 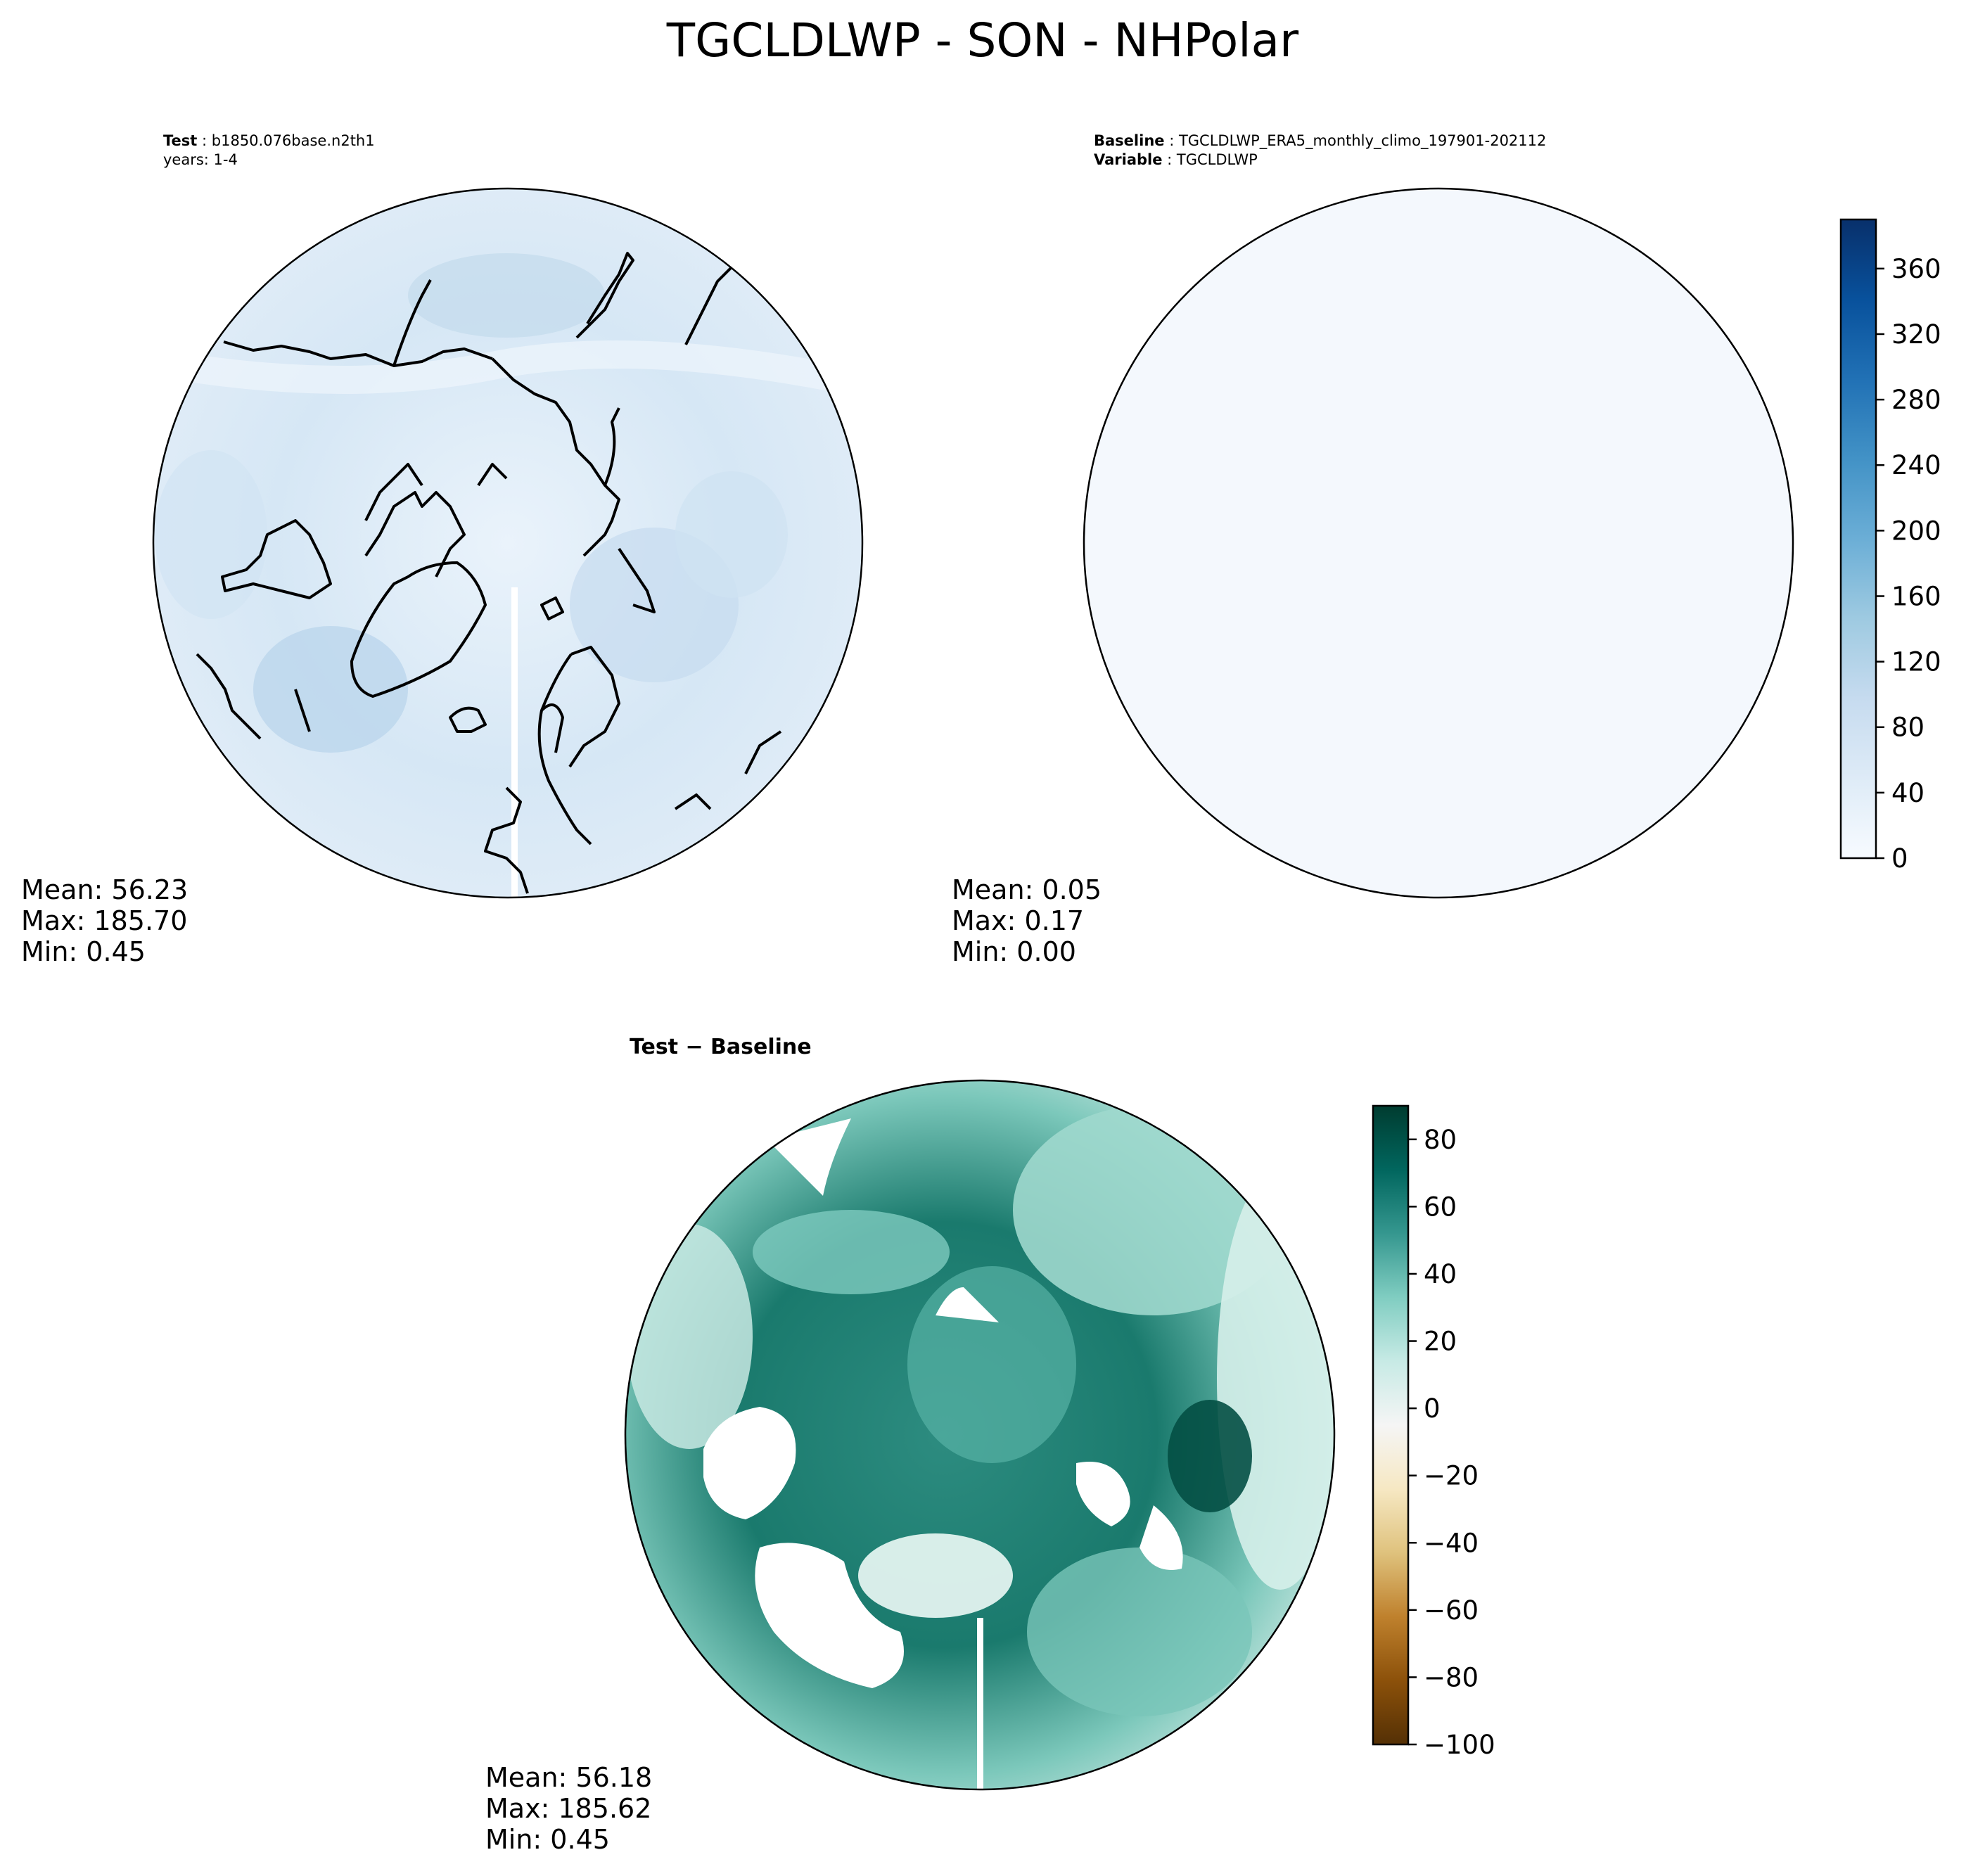 What do you see at coordinates (104, 889) in the screenshot?
I see `test-stat-mean: Mean: 56.23` at bounding box center [104, 889].